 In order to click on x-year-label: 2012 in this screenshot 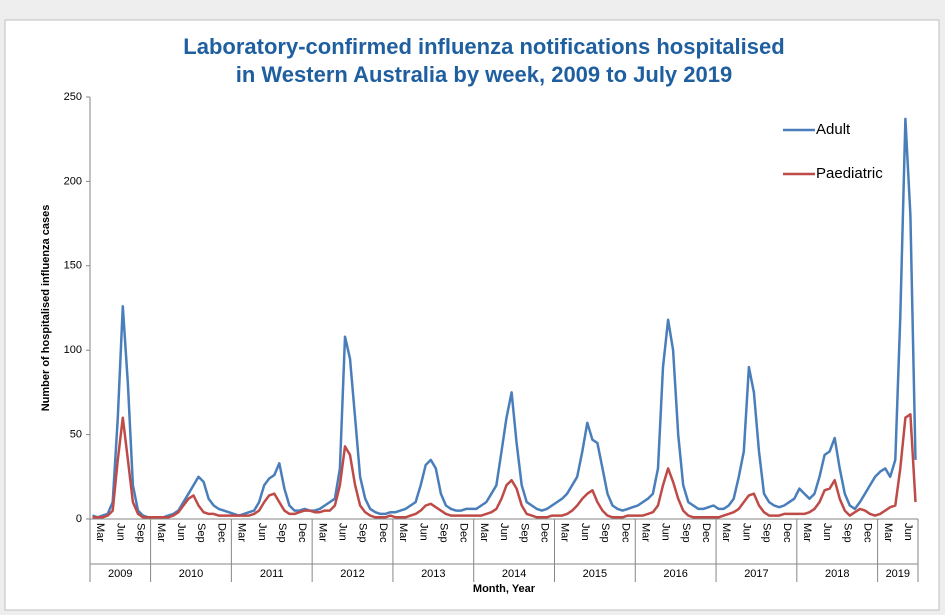, I will do `click(352, 574)`.